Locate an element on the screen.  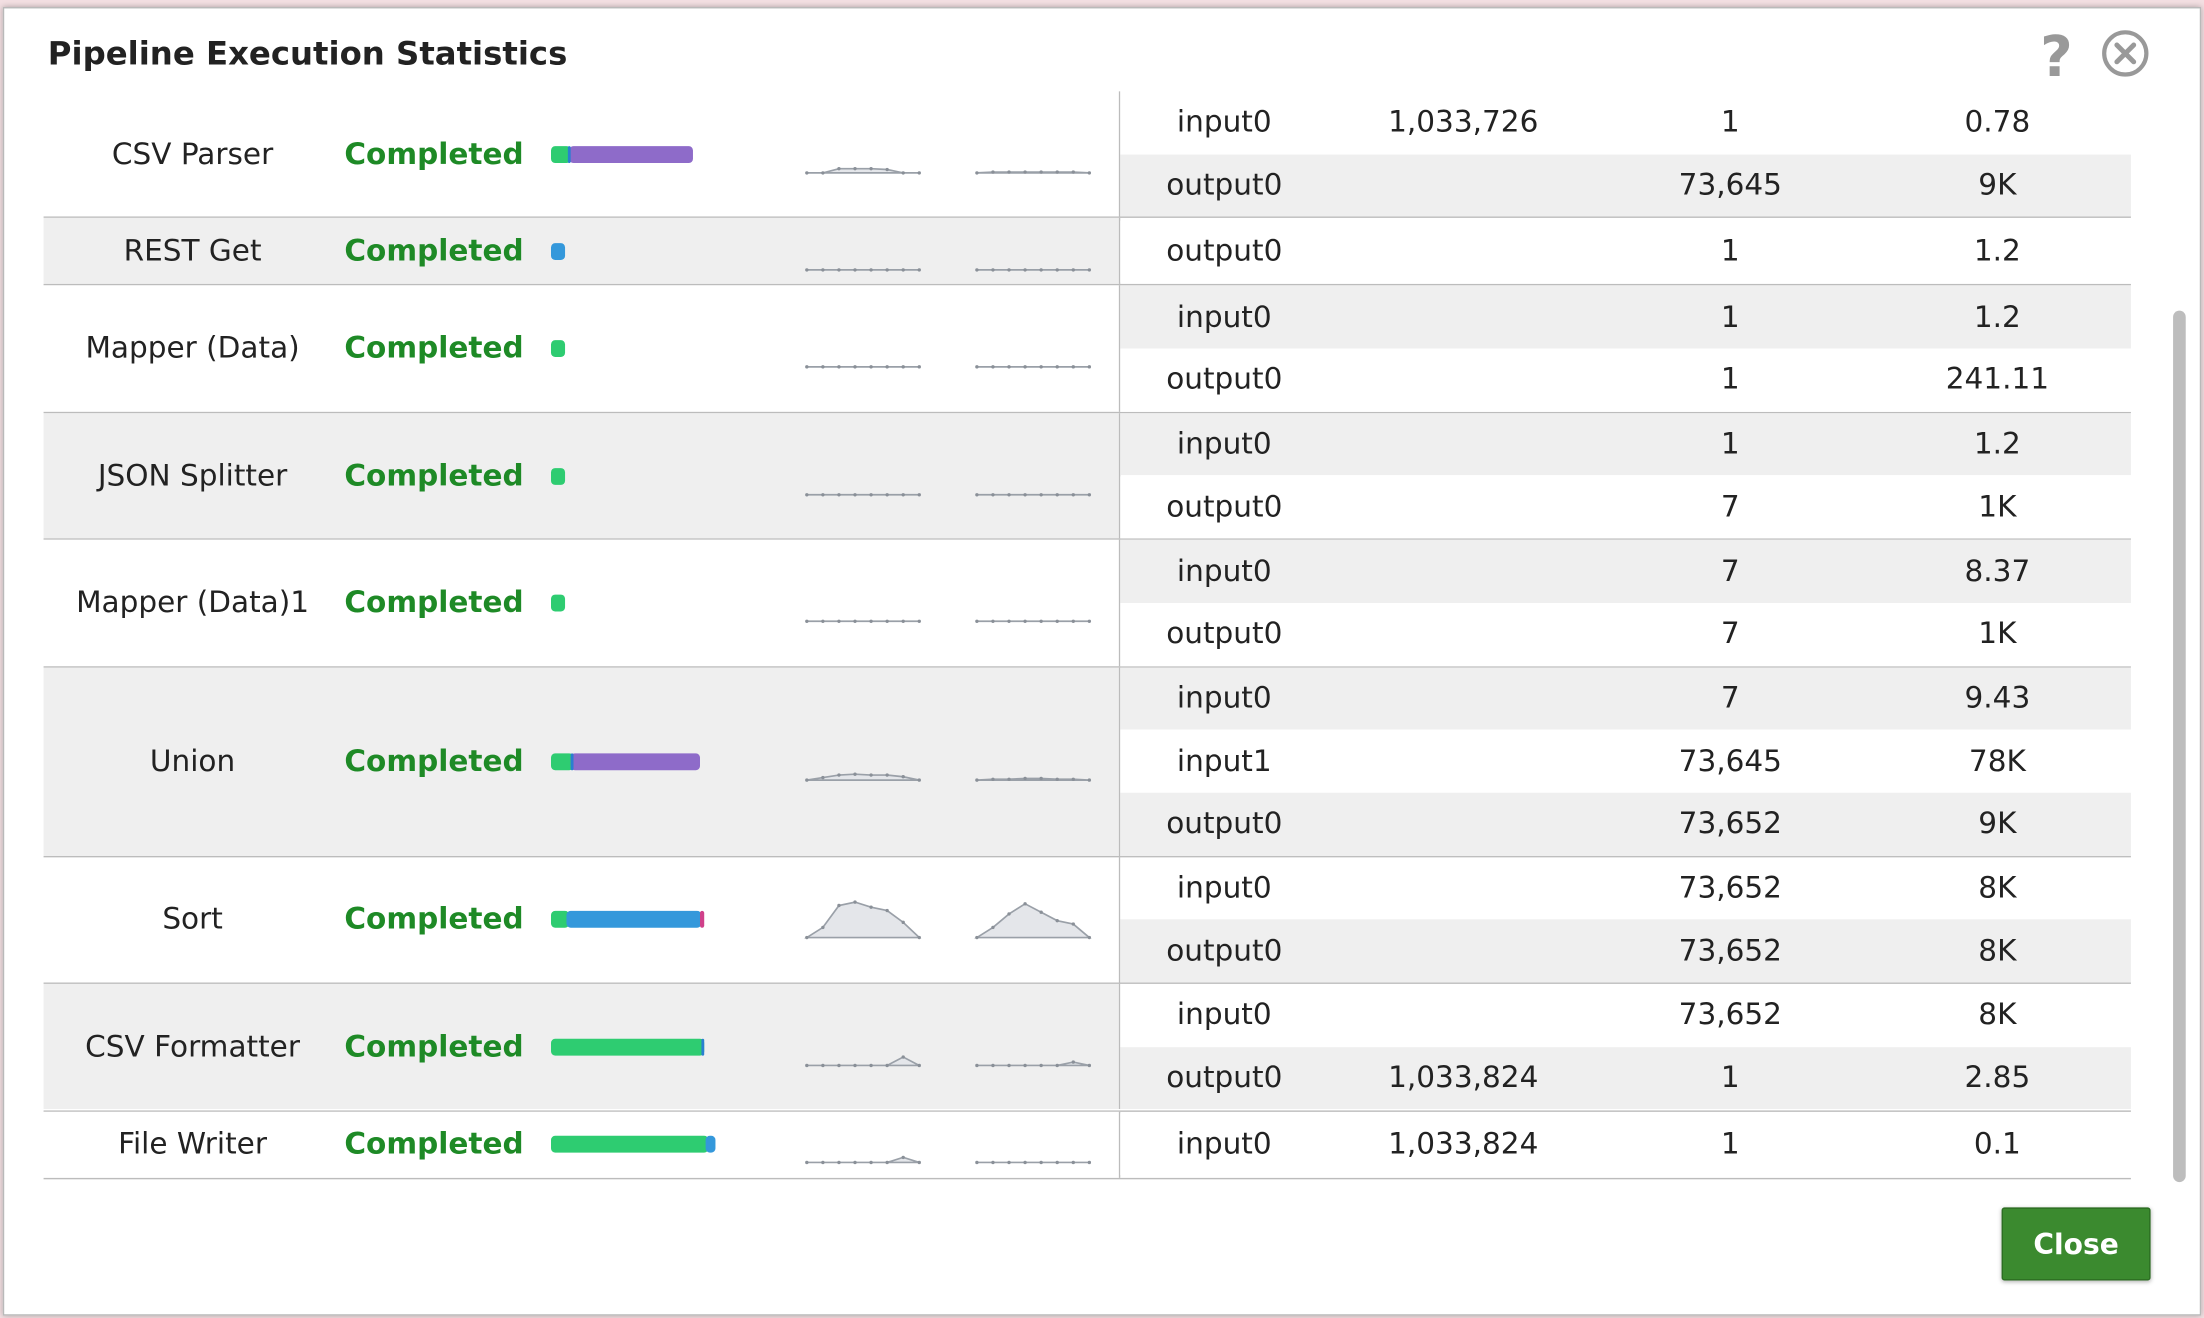
close-button: Close is located at coordinates (2076, 1244).